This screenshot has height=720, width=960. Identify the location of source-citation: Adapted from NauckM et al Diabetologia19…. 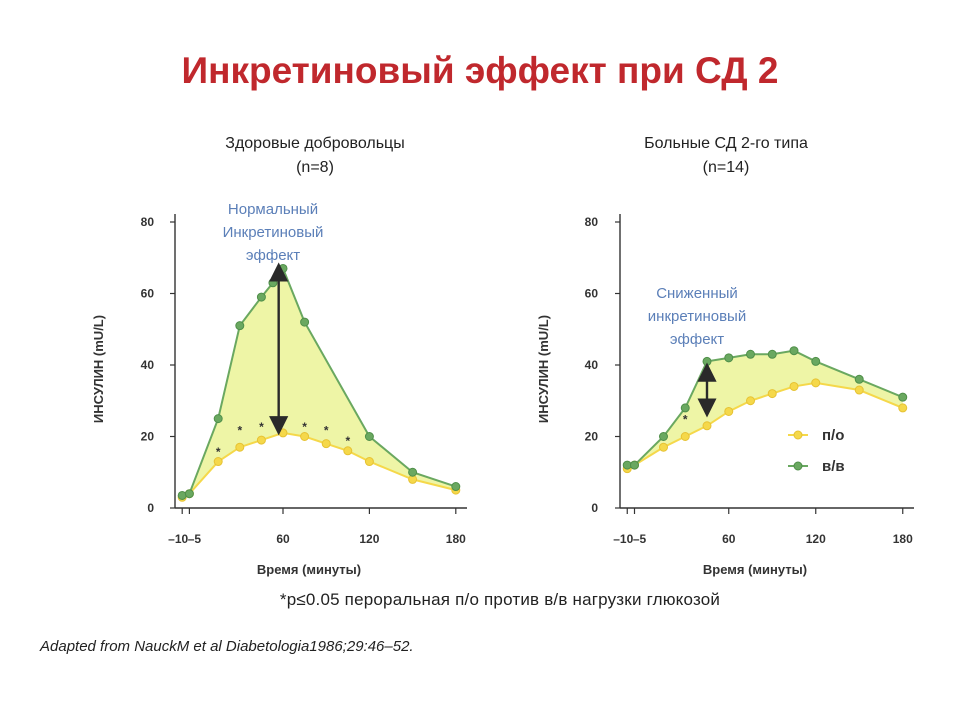
(227, 646).